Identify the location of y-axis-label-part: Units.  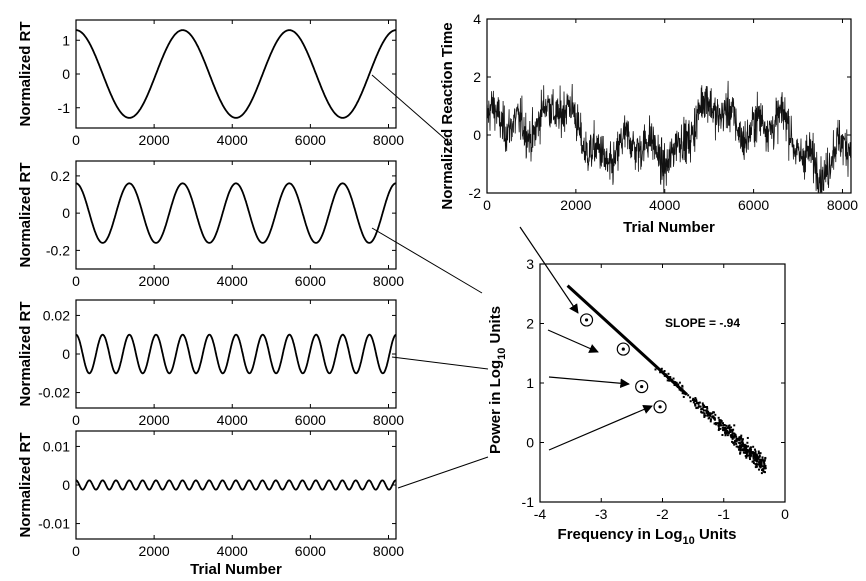
(495, 327).